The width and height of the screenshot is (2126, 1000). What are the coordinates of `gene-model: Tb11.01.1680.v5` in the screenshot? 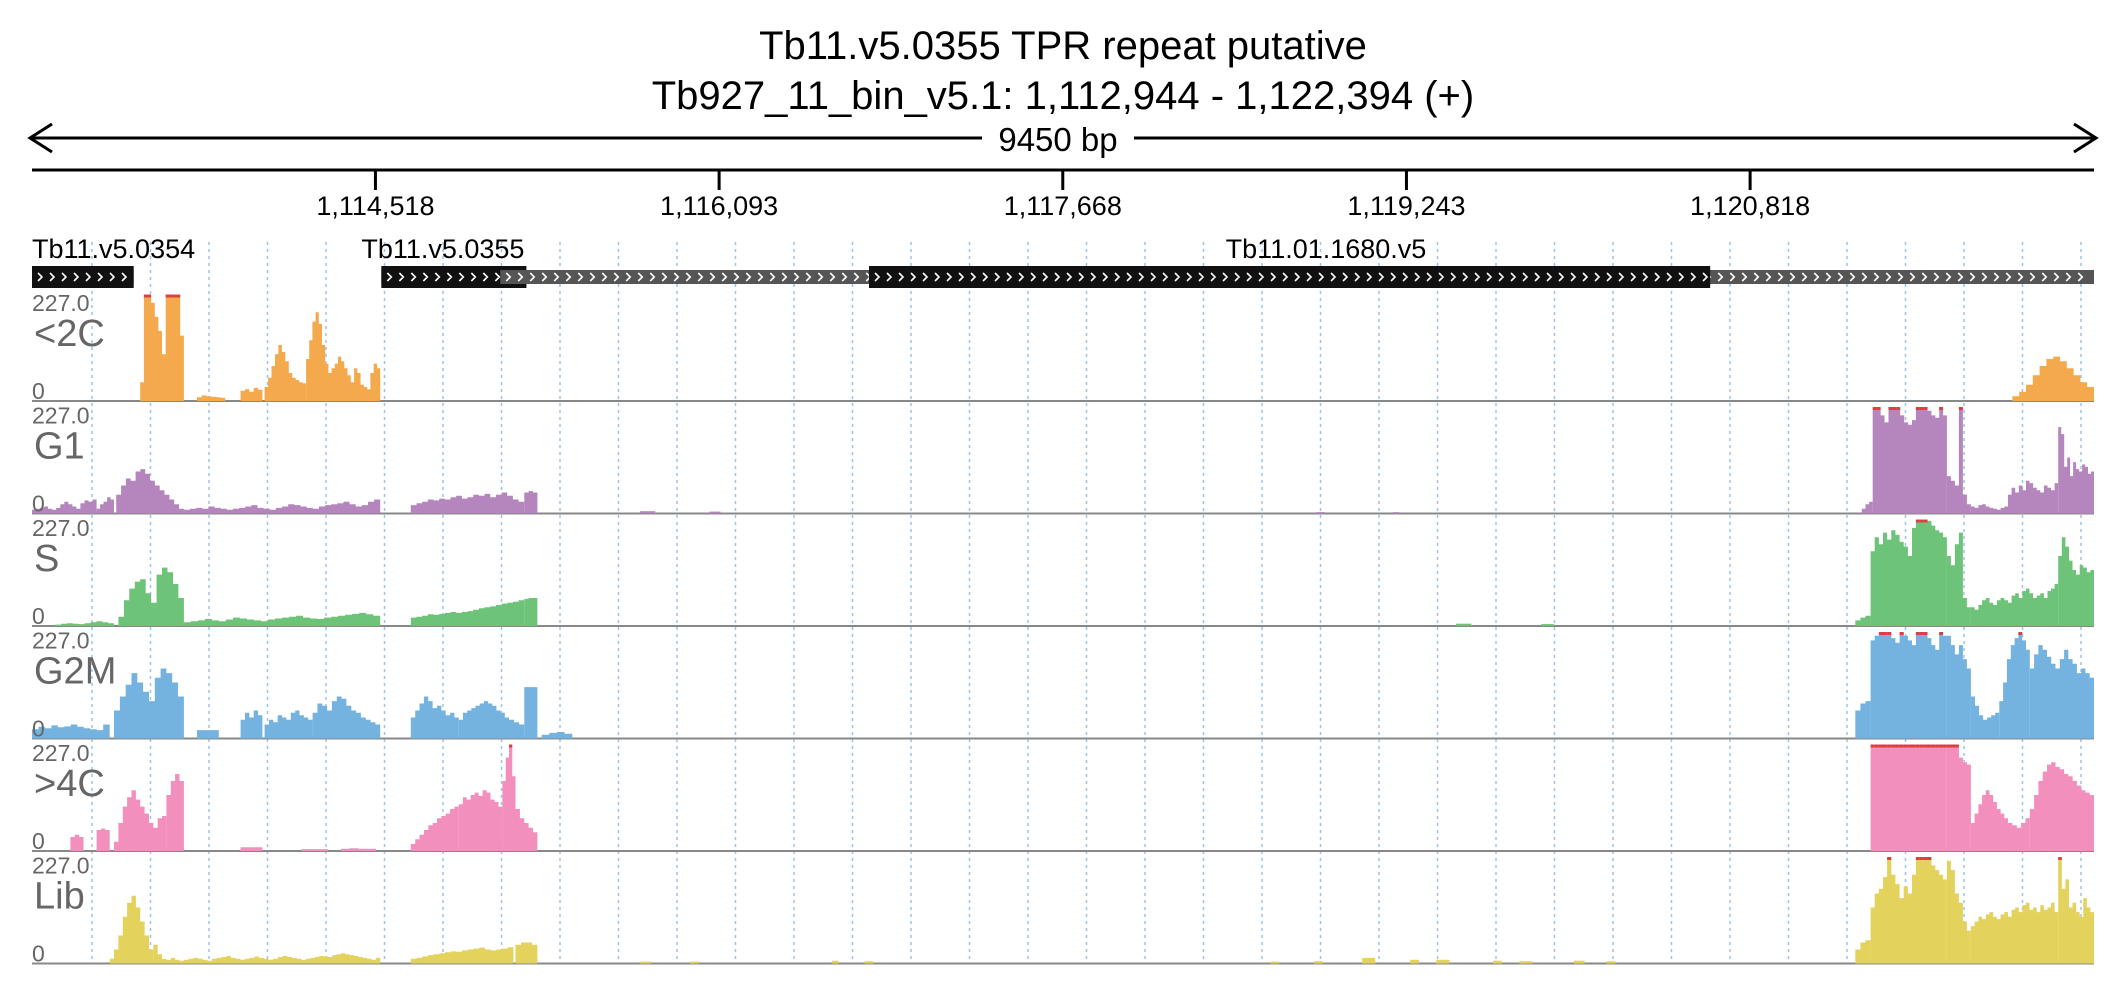 It's located at (1297, 261).